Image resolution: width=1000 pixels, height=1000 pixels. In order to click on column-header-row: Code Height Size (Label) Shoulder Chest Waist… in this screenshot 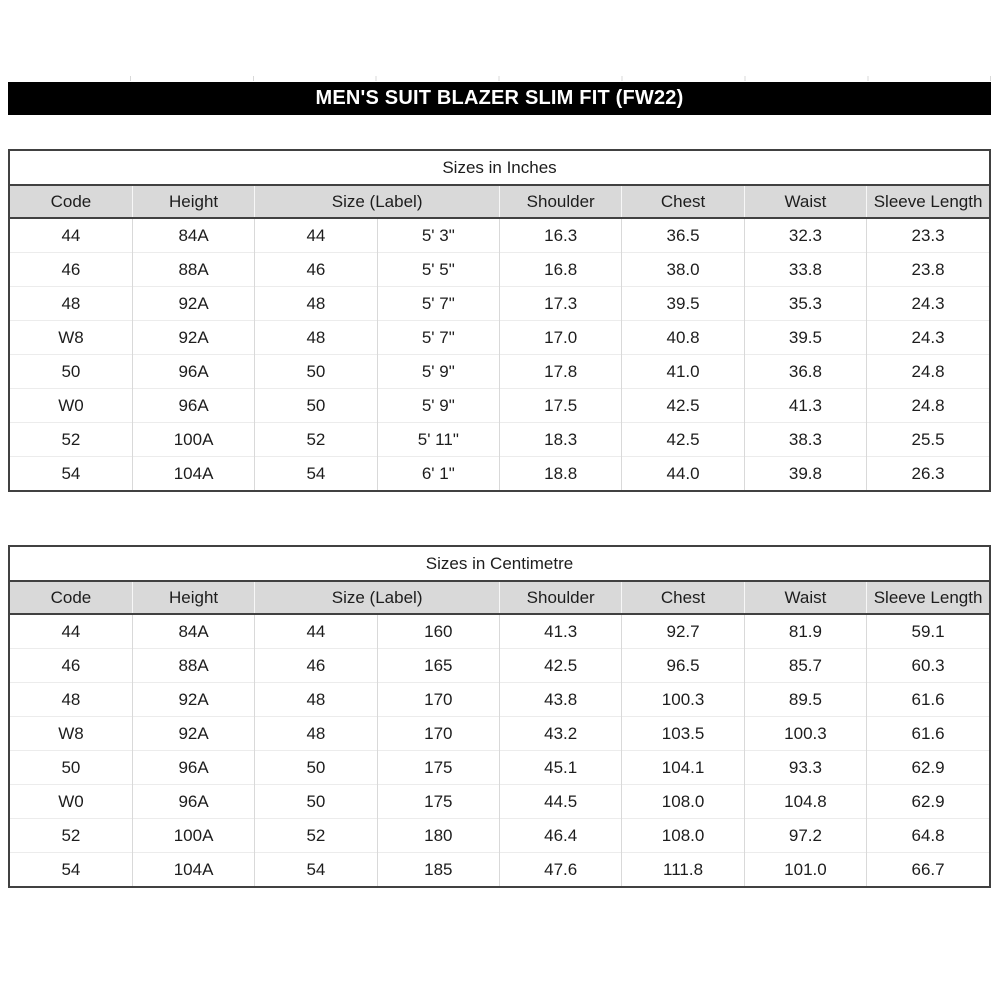, I will do `click(499, 598)`.